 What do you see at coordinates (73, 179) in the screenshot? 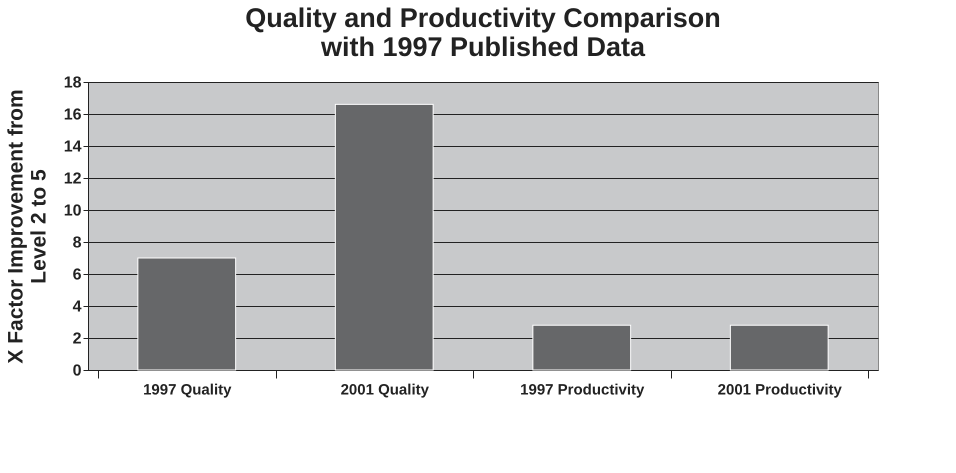
I see `y-tick-label: 12` at bounding box center [73, 179].